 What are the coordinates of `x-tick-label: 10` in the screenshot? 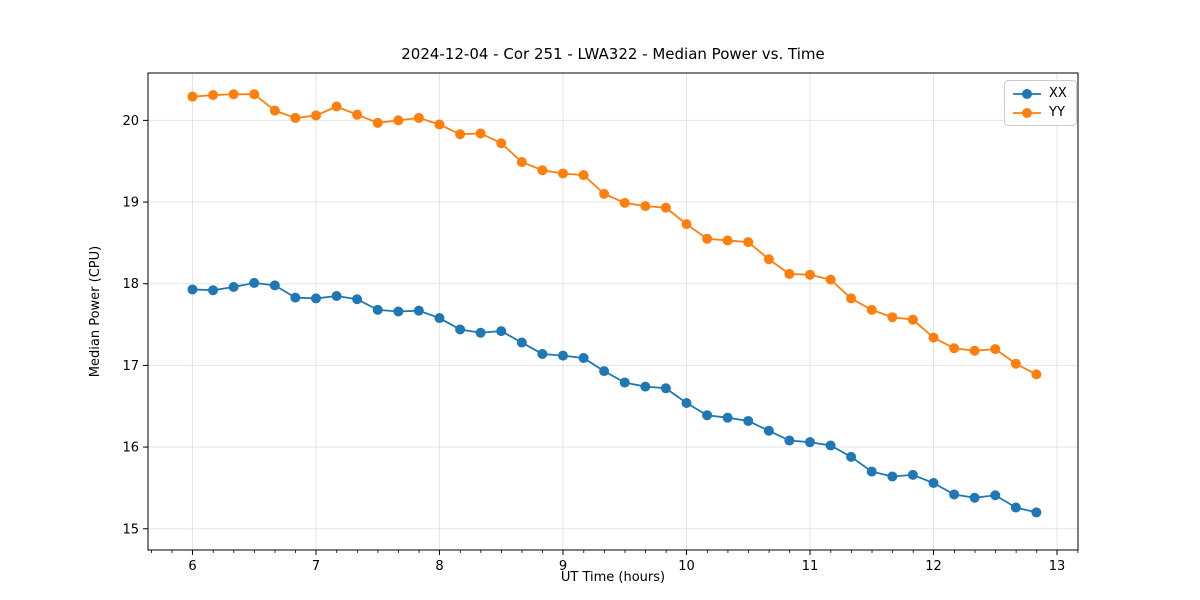 It's located at (686, 566).